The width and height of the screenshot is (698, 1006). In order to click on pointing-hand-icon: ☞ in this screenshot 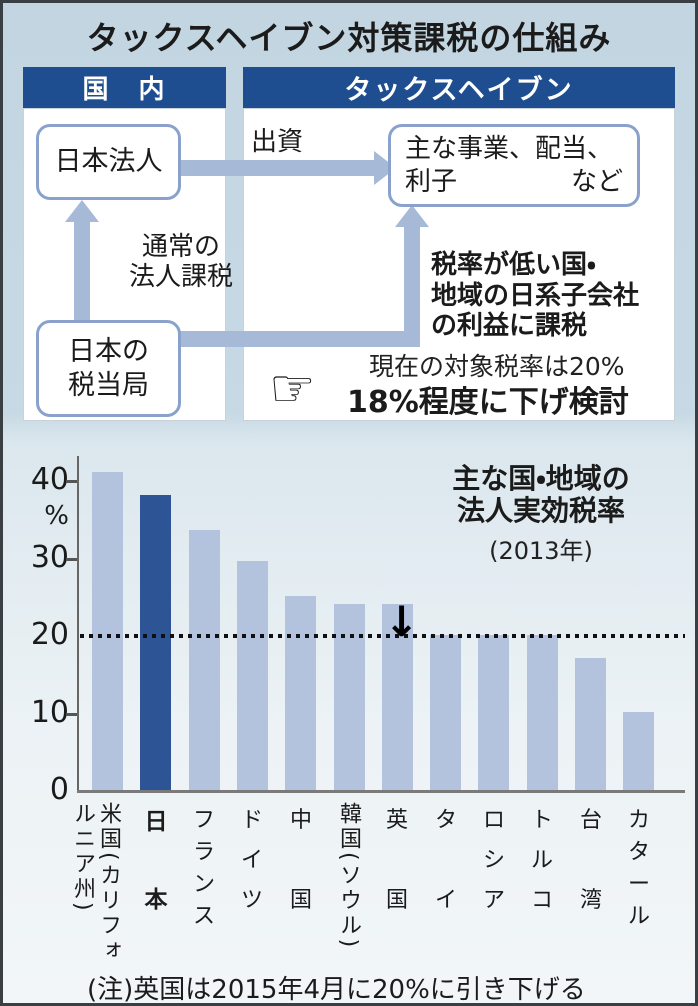, I will do `click(292, 389)`.